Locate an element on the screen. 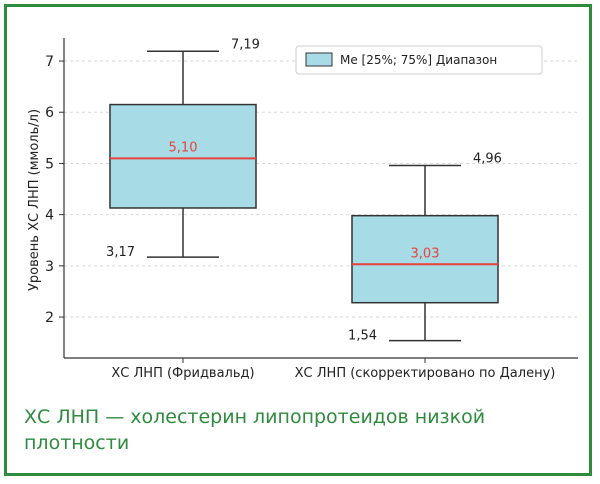 The width and height of the screenshot is (600, 484). legend-label: Me [25%; 75%] Диапазон is located at coordinates (418, 60).